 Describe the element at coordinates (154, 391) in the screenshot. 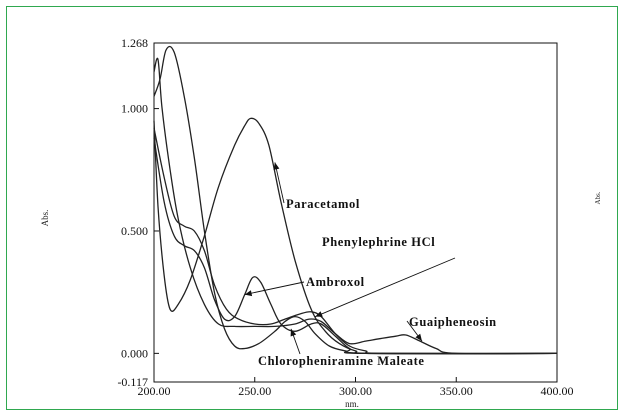

I see `x-tick-label: 200.00` at that location.